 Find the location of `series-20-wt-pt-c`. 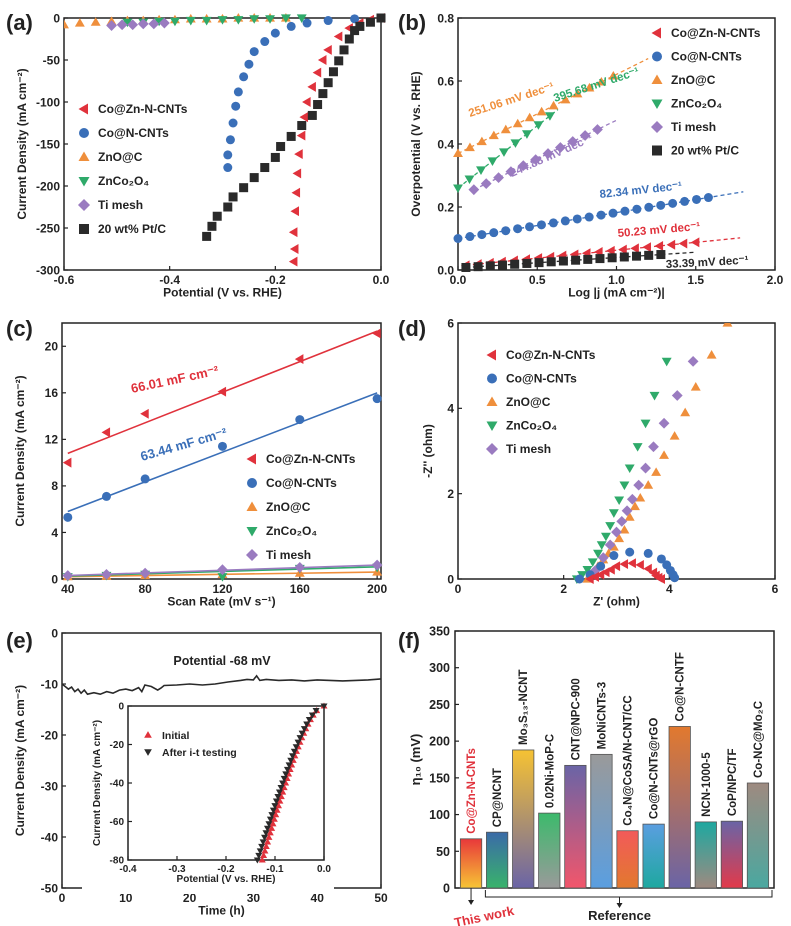

series-20-wt-pt-c is located at coordinates (578, 261).